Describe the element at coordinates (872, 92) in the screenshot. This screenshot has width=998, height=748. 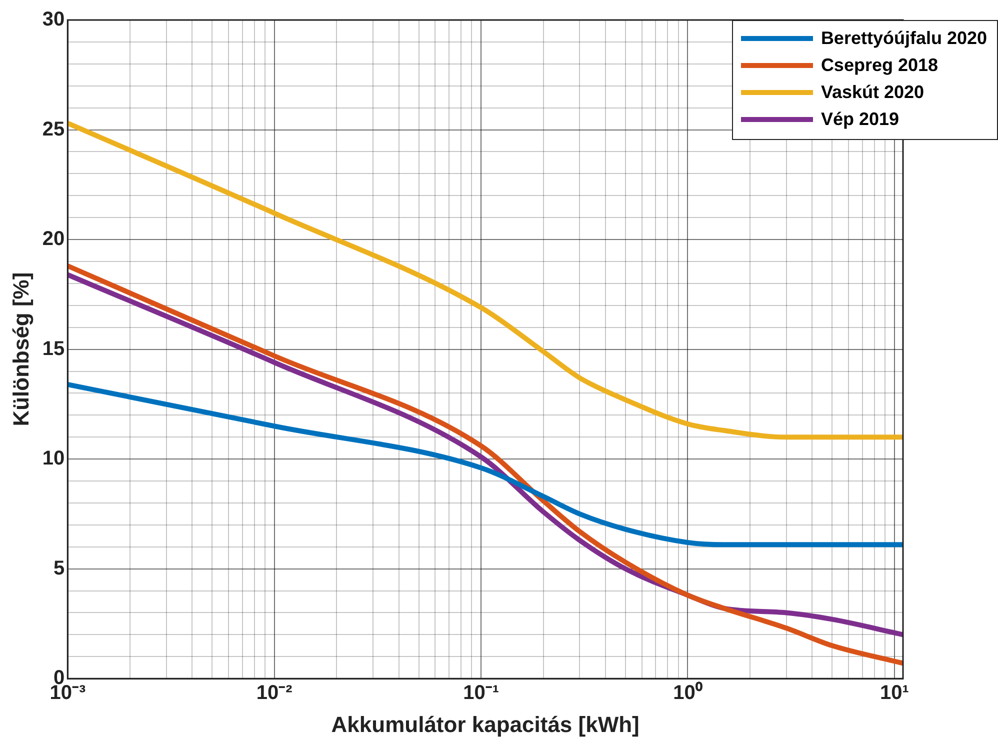
I see `legend-label: Vaskút 2020` at that location.